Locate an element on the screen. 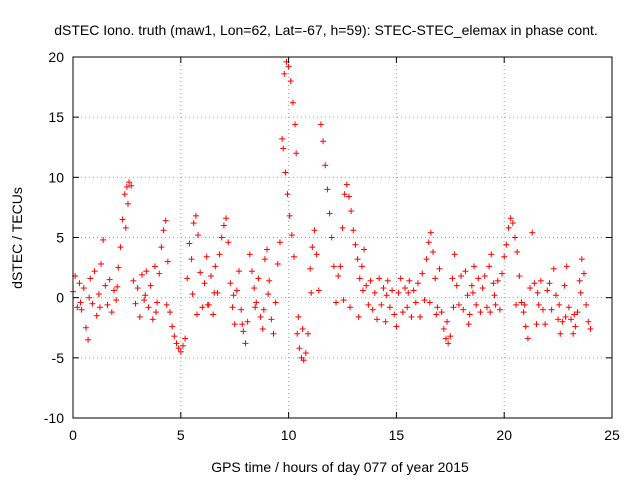 The image size is (640, 480). x-tick-label: 25 is located at coordinates (612, 435).